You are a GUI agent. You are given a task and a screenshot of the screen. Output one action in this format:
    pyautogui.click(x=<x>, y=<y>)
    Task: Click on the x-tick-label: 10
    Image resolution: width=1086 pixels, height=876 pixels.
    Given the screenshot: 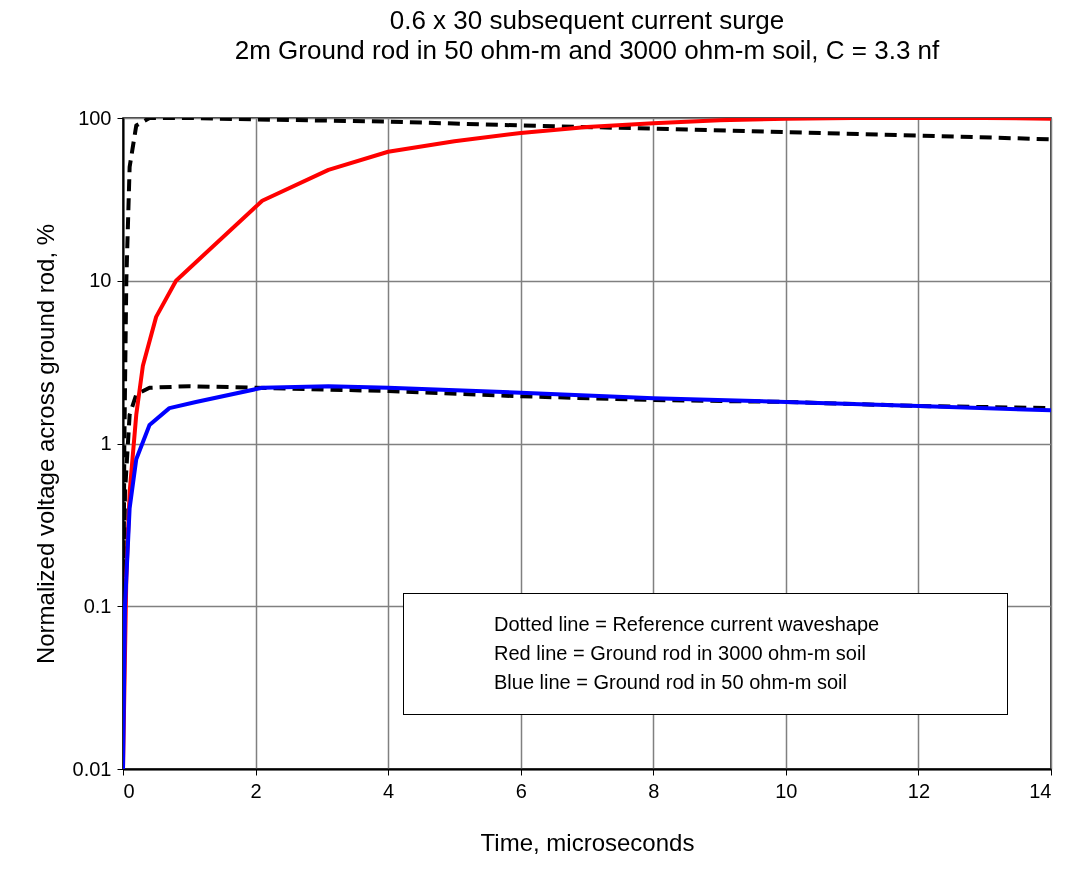 What is the action you would take?
    pyautogui.click(x=786, y=790)
    